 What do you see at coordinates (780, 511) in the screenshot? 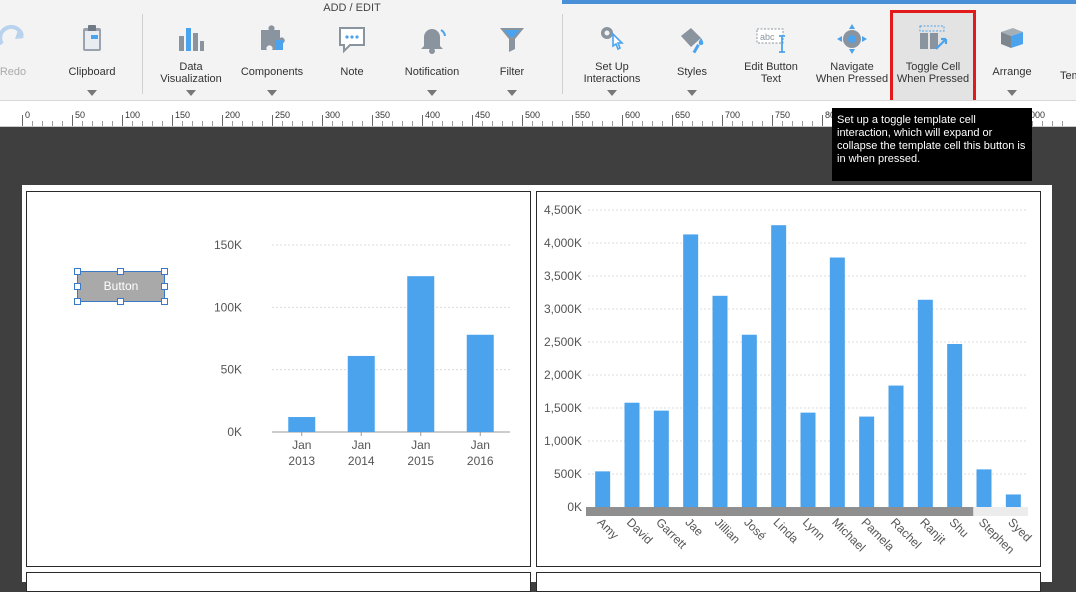
I see `scrollbar-thumb` at bounding box center [780, 511].